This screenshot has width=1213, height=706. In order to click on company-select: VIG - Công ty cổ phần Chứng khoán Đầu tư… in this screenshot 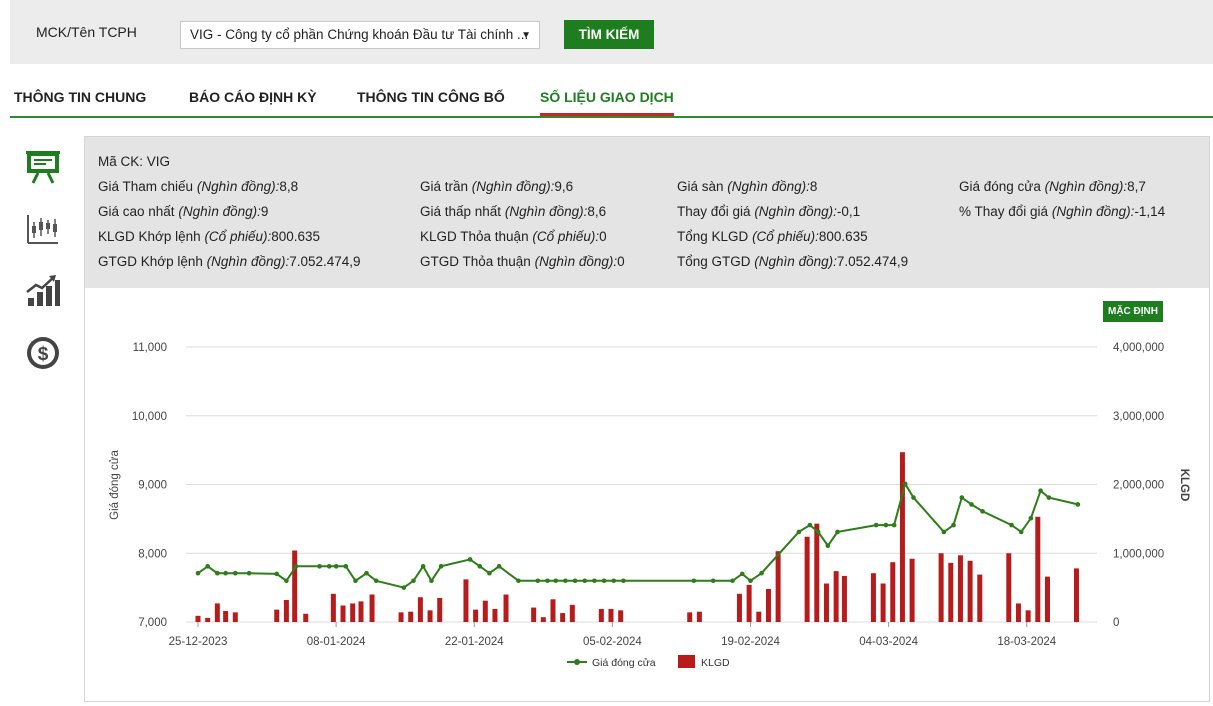, I will do `click(360, 35)`.